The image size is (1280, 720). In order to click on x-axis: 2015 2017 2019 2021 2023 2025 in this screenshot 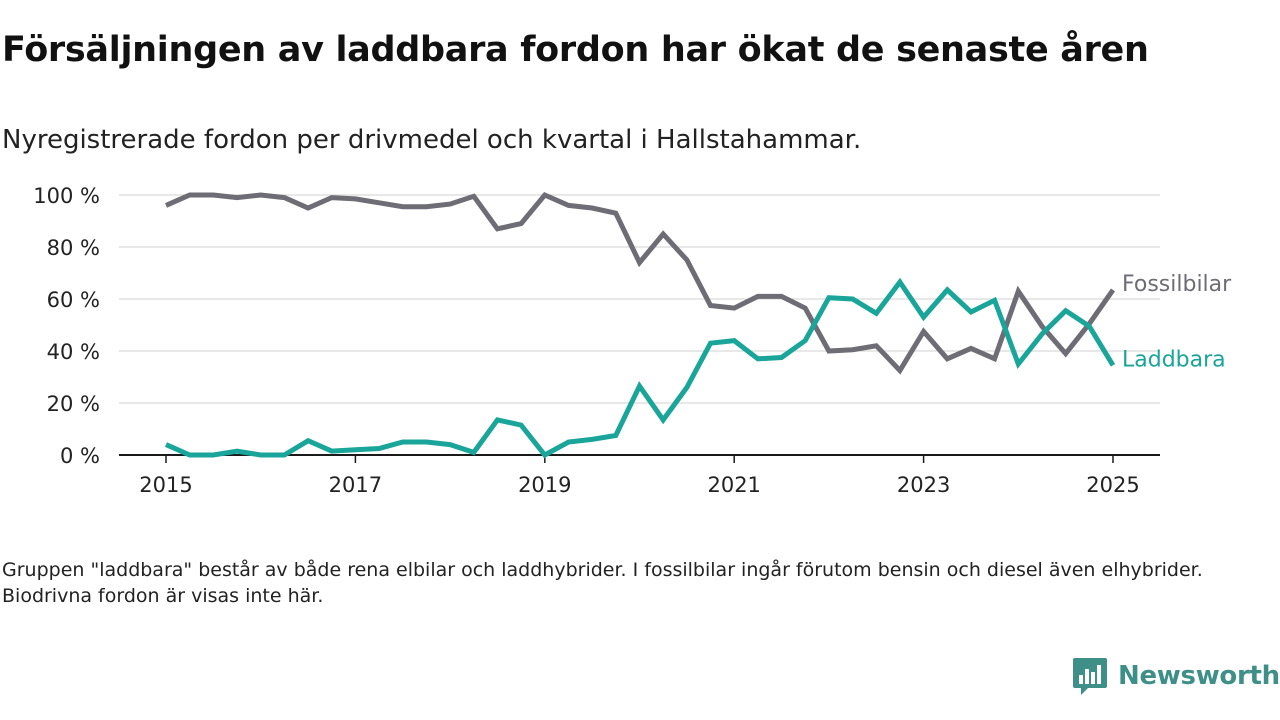, I will do `click(639, 475)`.